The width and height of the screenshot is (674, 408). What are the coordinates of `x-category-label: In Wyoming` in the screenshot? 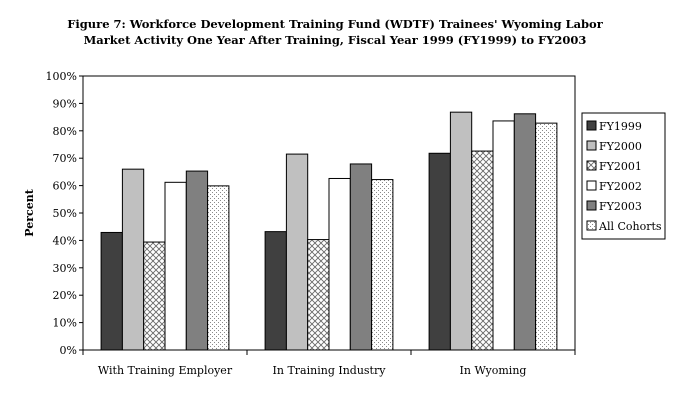 It's located at (493, 370).